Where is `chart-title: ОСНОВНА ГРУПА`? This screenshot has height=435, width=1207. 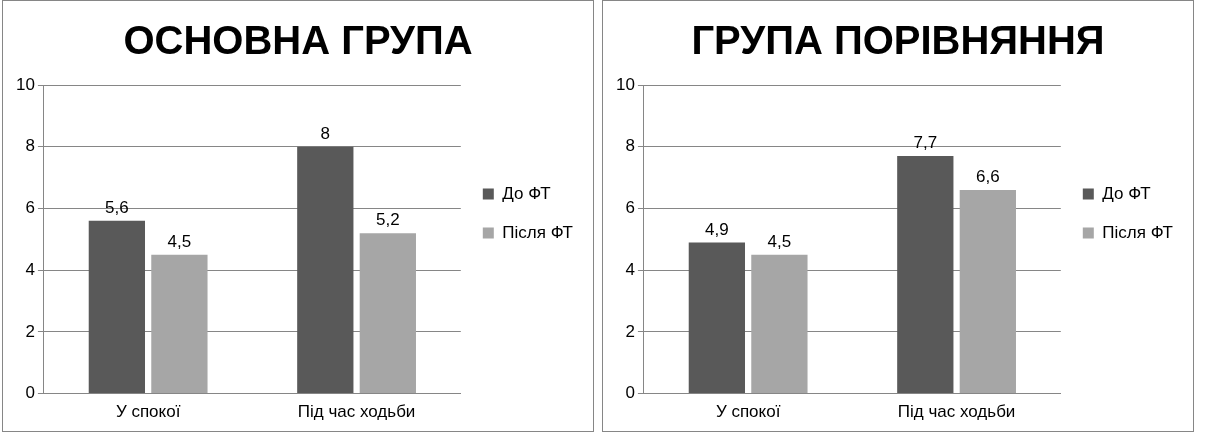 chart-title: ОСНОВНА ГРУПА is located at coordinates (298, 40).